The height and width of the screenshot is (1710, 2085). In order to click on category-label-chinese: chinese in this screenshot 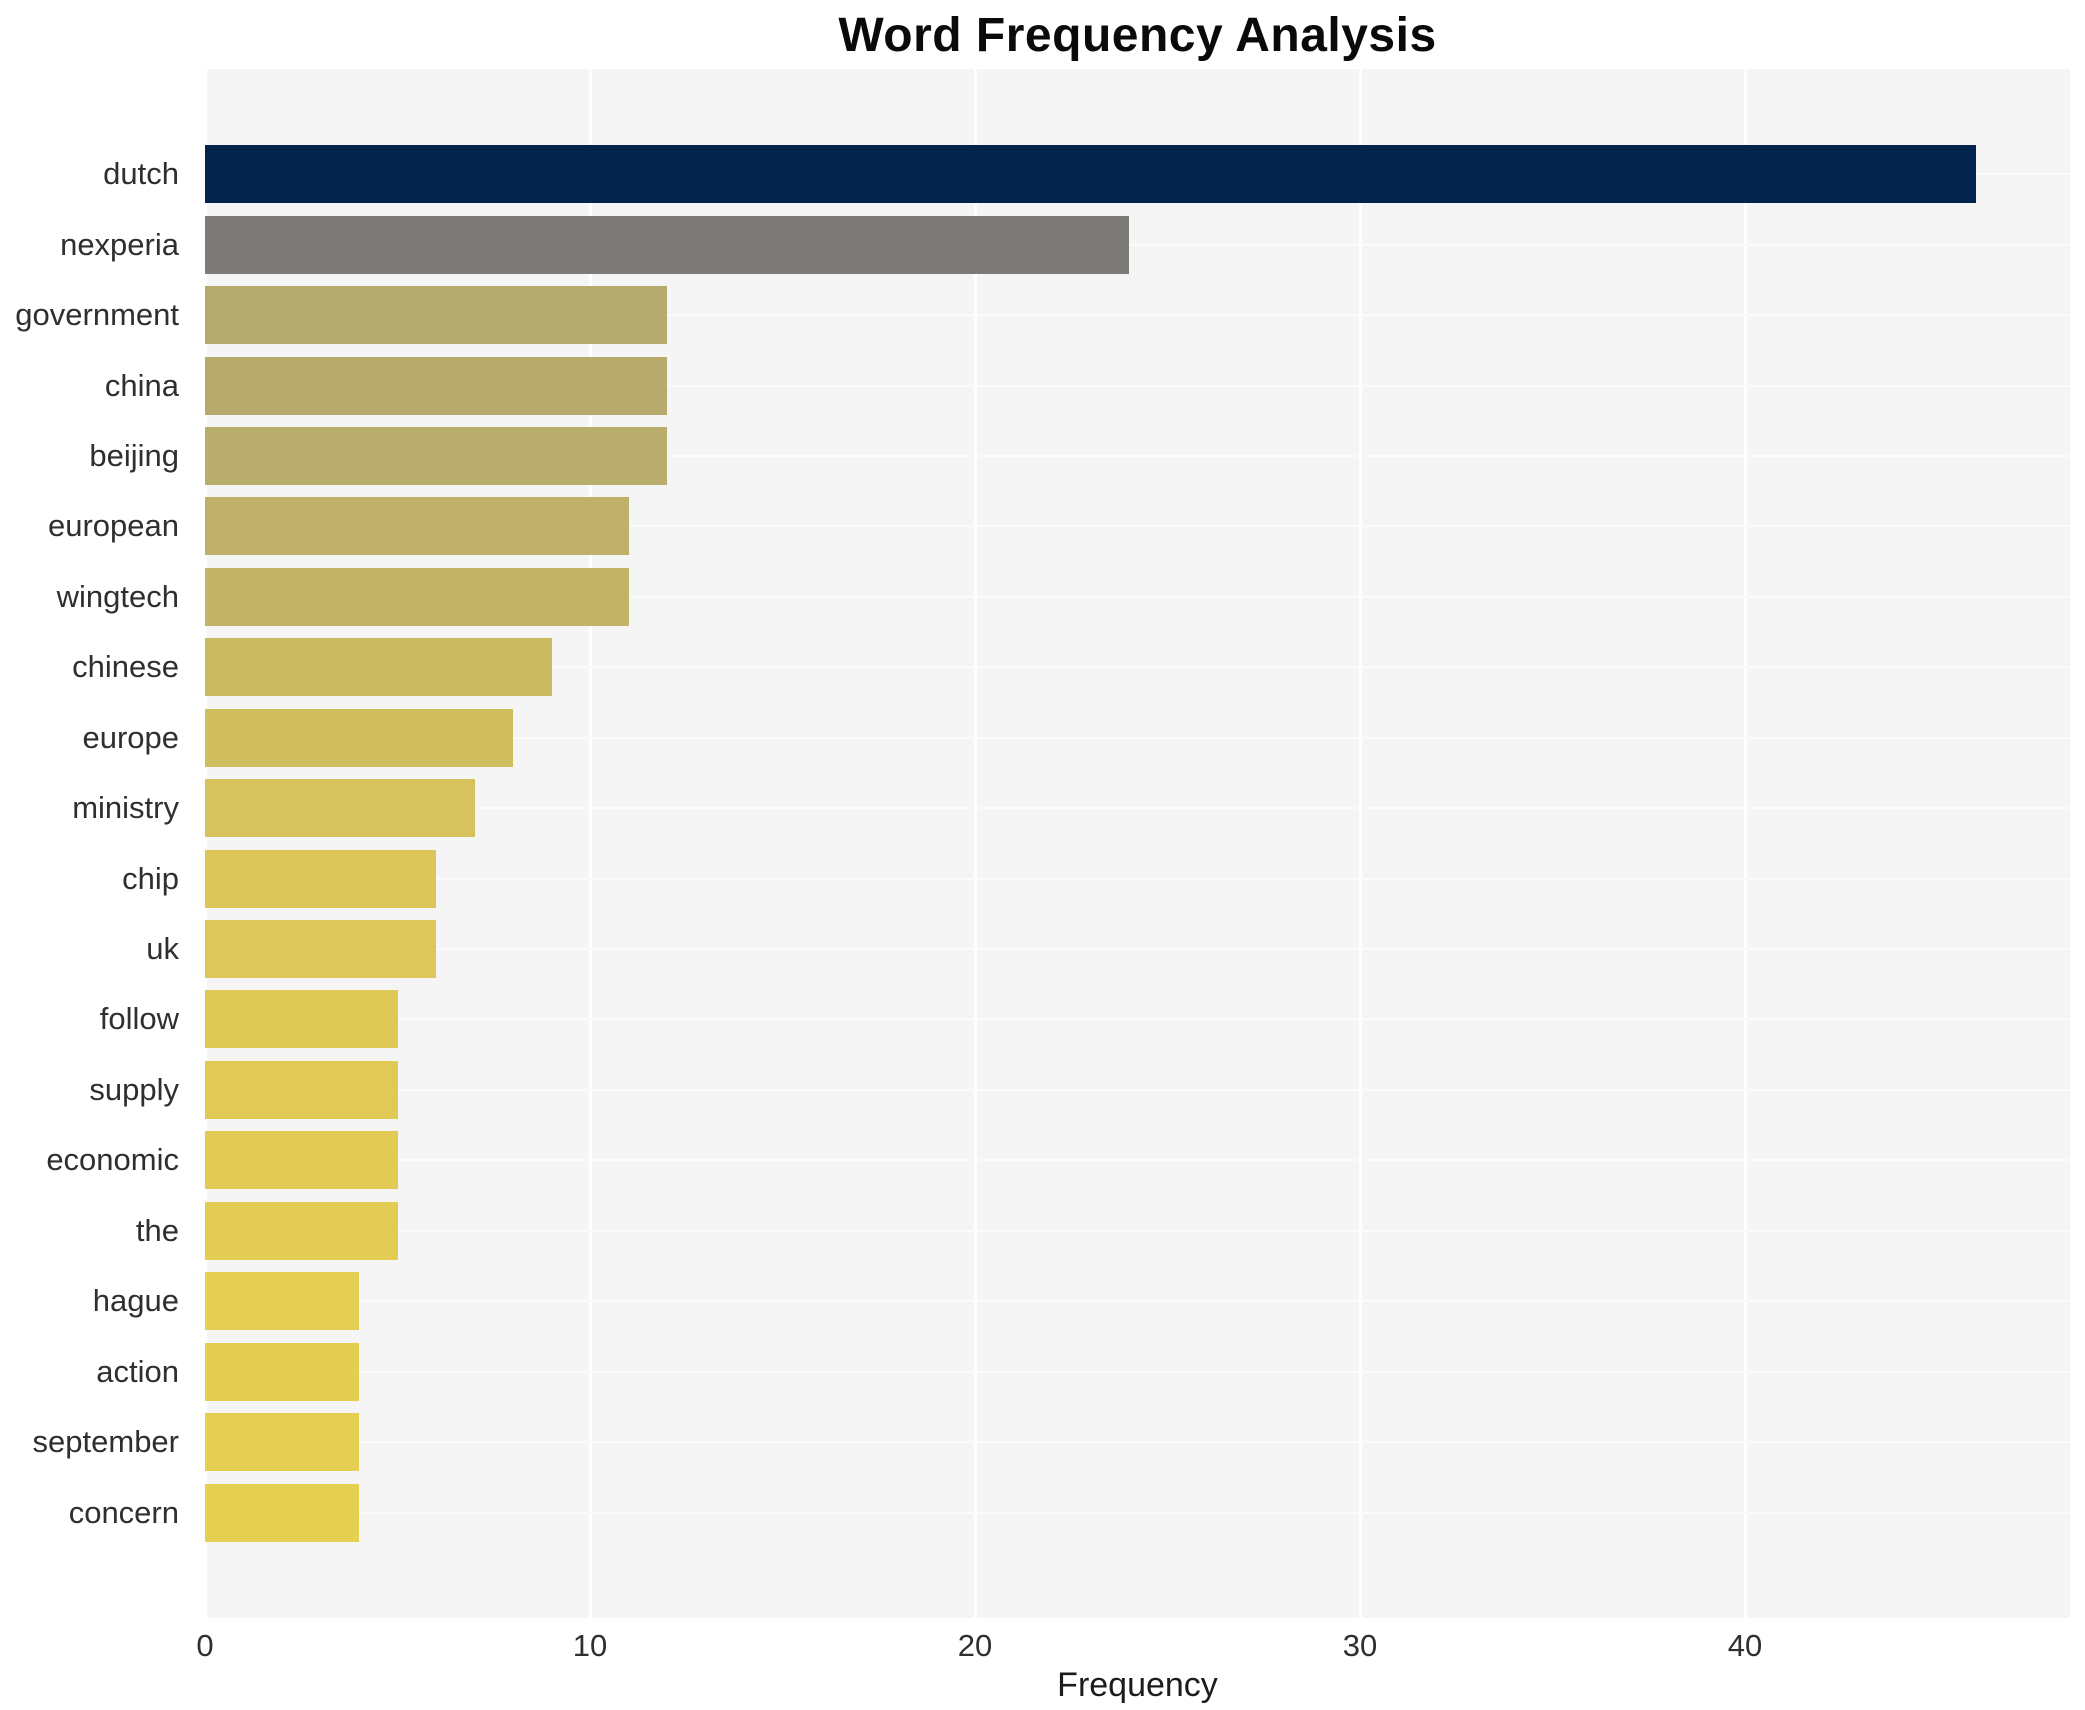, I will do `click(125, 667)`.